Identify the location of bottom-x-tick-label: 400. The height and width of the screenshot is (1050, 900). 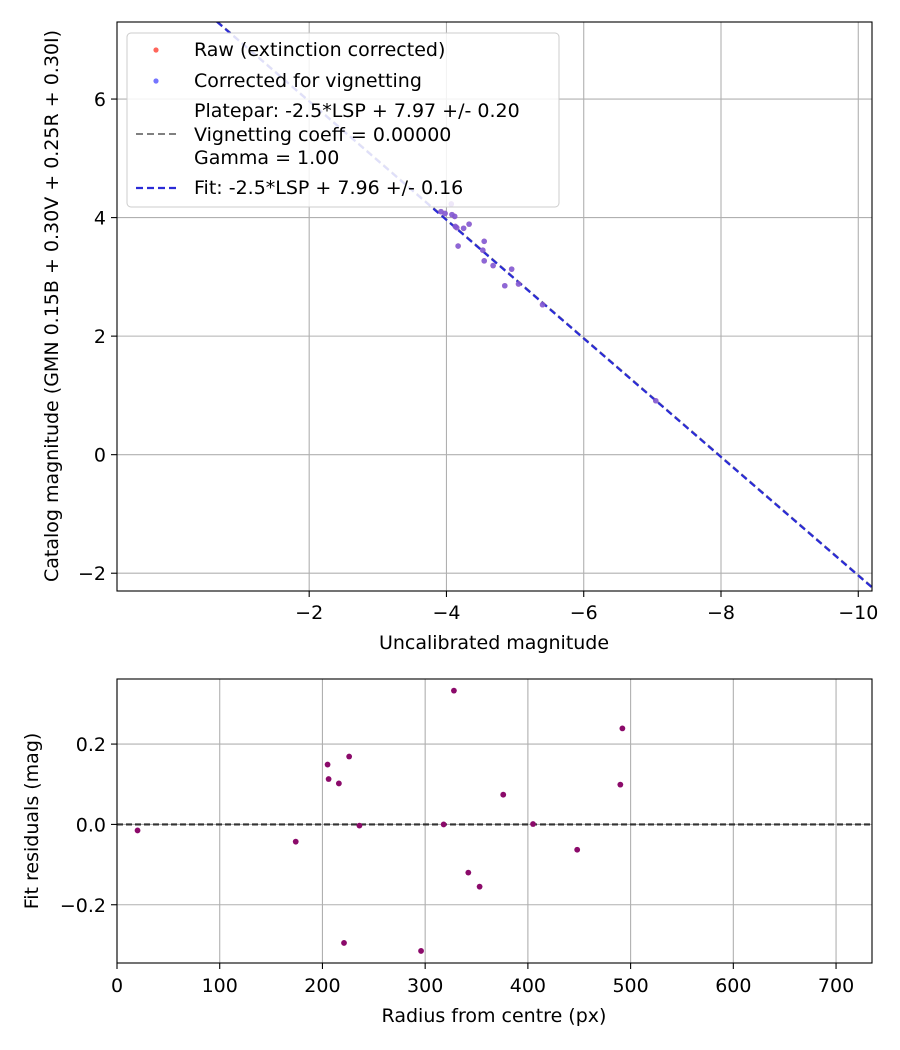
(528, 986).